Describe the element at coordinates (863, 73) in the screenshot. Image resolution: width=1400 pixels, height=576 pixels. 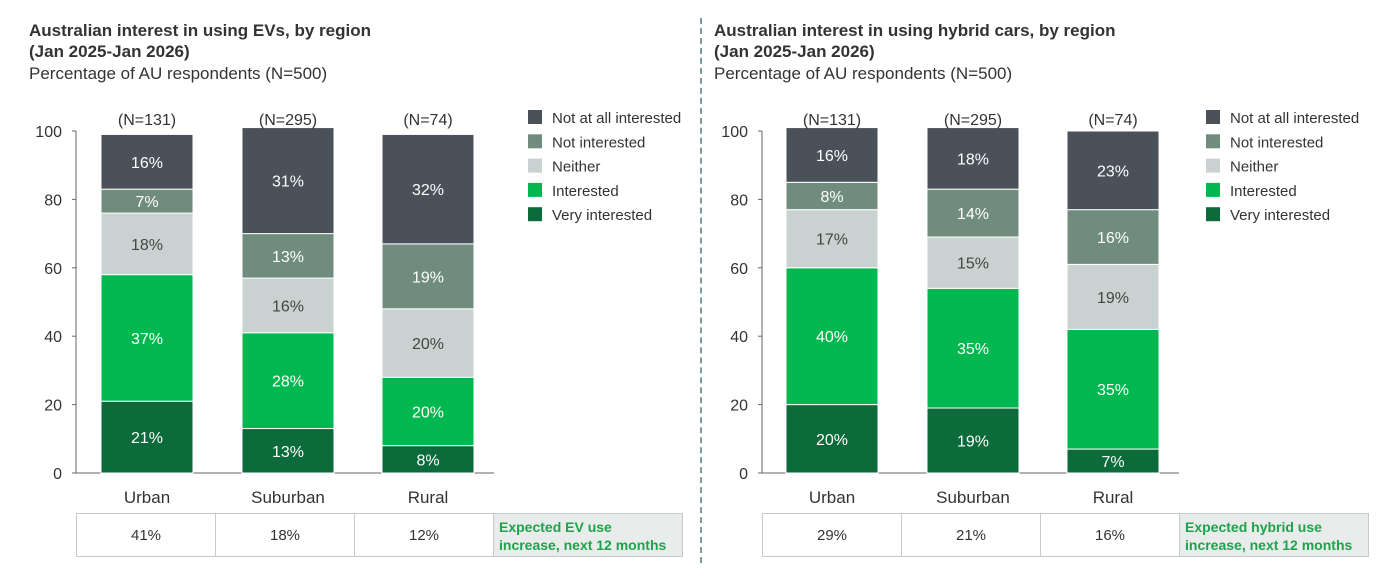
I see `chart-subtitle: Percentage of AU respondents (N=500)` at that location.